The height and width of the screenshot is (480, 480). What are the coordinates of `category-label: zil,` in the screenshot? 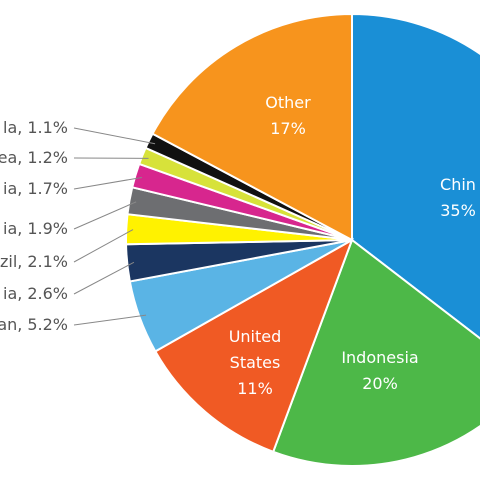 It's located at (11, 261).